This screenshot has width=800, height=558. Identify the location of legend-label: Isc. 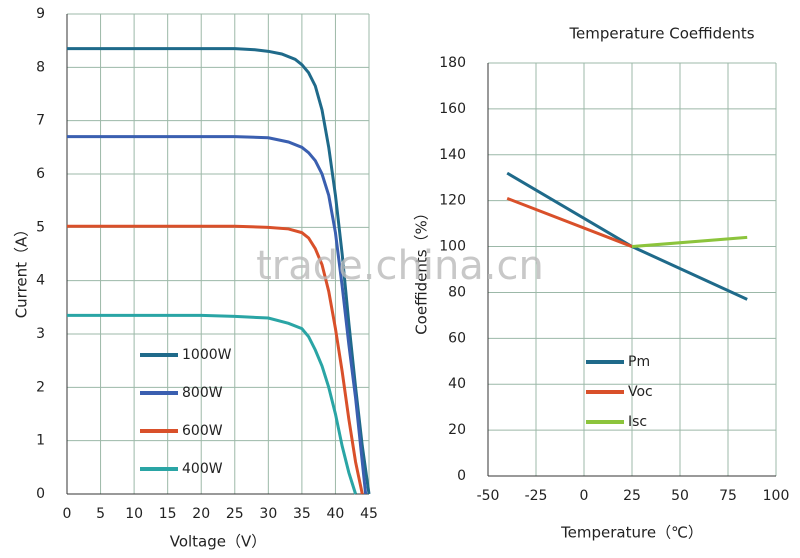
(637, 422).